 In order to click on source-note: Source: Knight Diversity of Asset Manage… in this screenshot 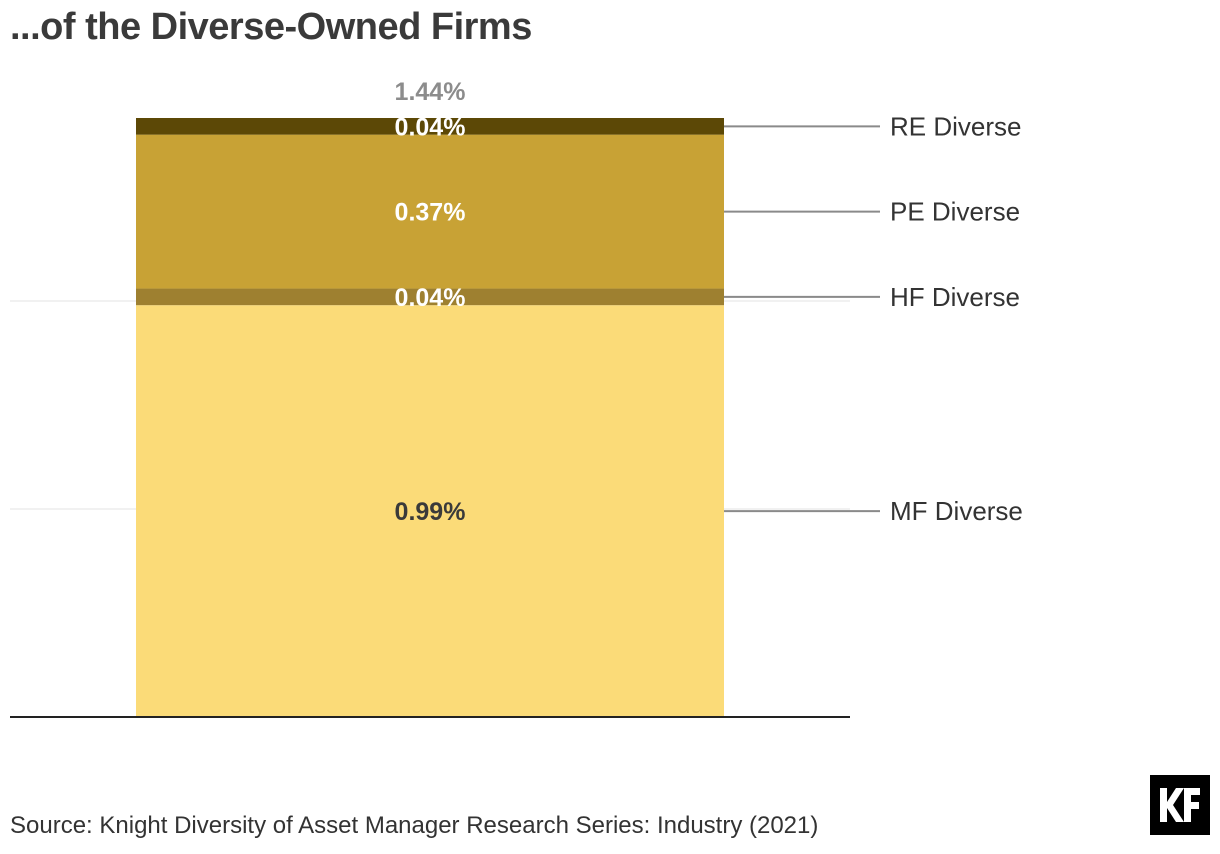, I will do `click(414, 825)`.